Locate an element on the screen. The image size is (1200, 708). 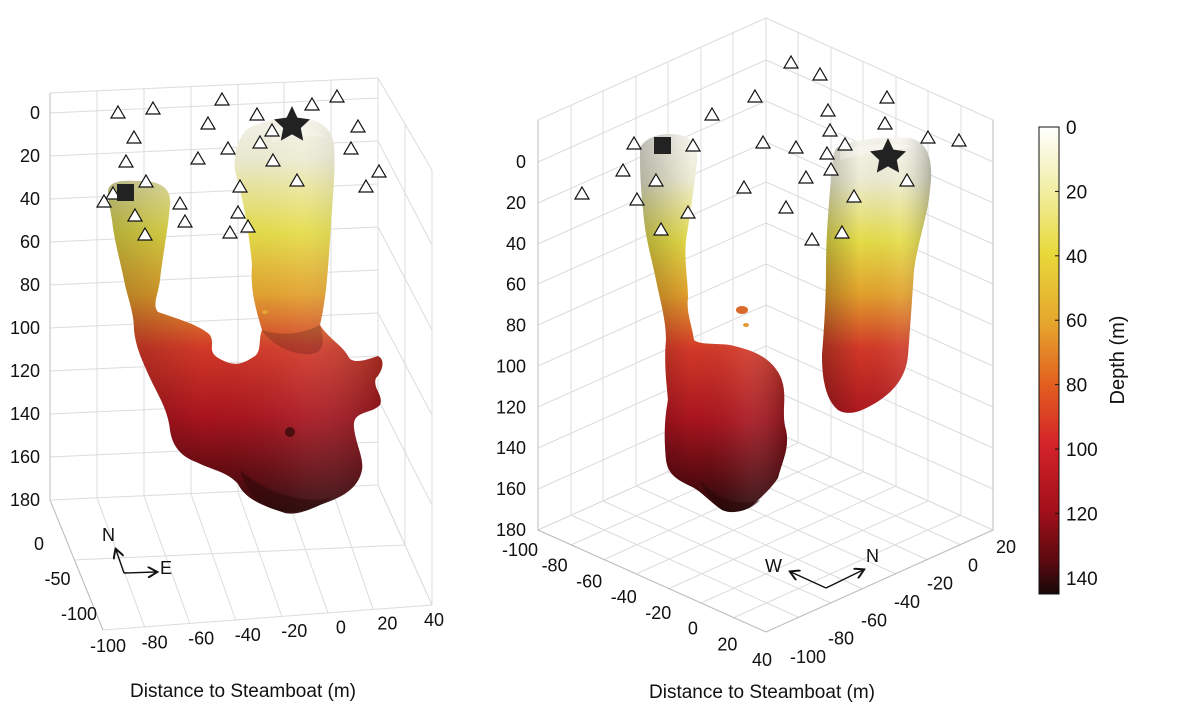
right-x-tick-labels: -100-80 -60 -40 -20 0 20 40 is located at coordinates (637, 605).